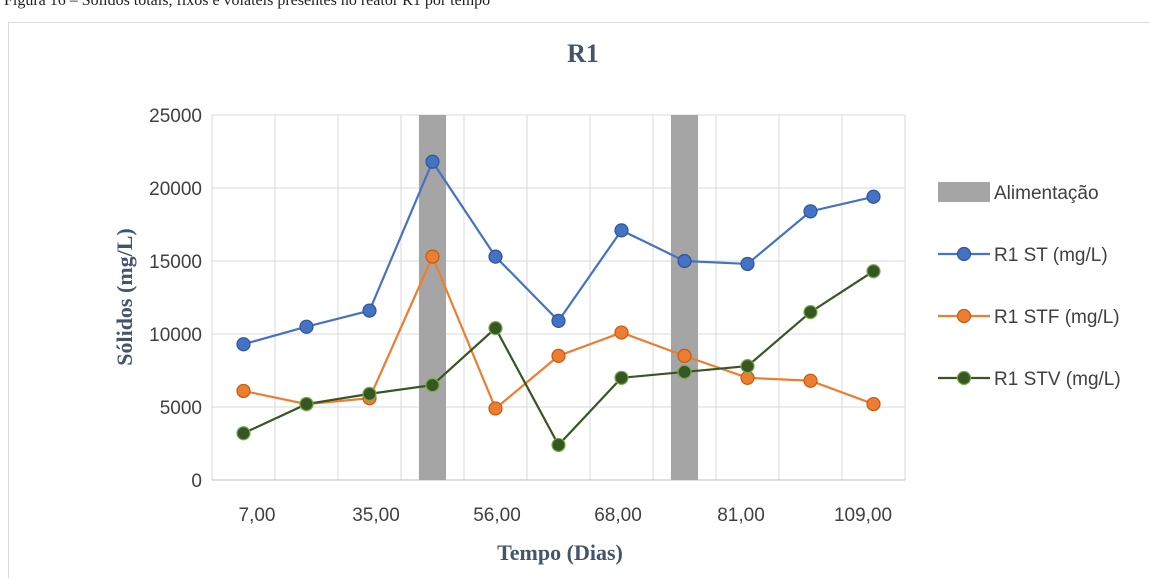 The image size is (1150, 578). I want to click on x-tick-label: 81,00, so click(741, 515).